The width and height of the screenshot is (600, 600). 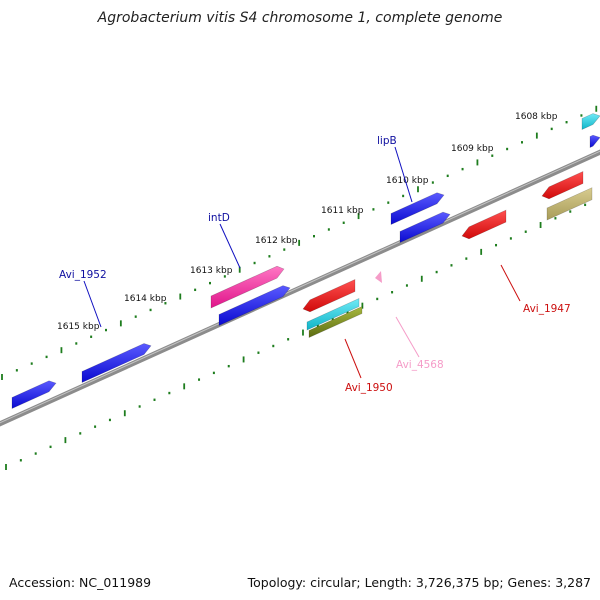 What do you see at coordinates (254, 305) in the screenshot?
I see `gene-arrow-intd` at bounding box center [254, 305].